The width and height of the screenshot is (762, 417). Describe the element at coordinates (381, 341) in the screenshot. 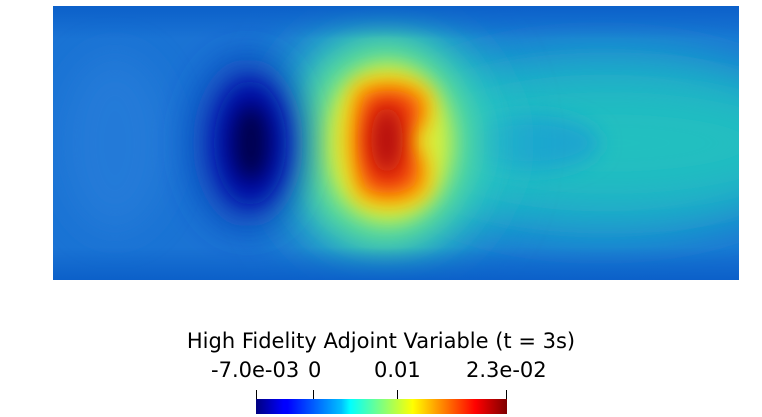

I see `colorbar-title: High Fidelity Adjoint Variable (t = 3s)` at that location.